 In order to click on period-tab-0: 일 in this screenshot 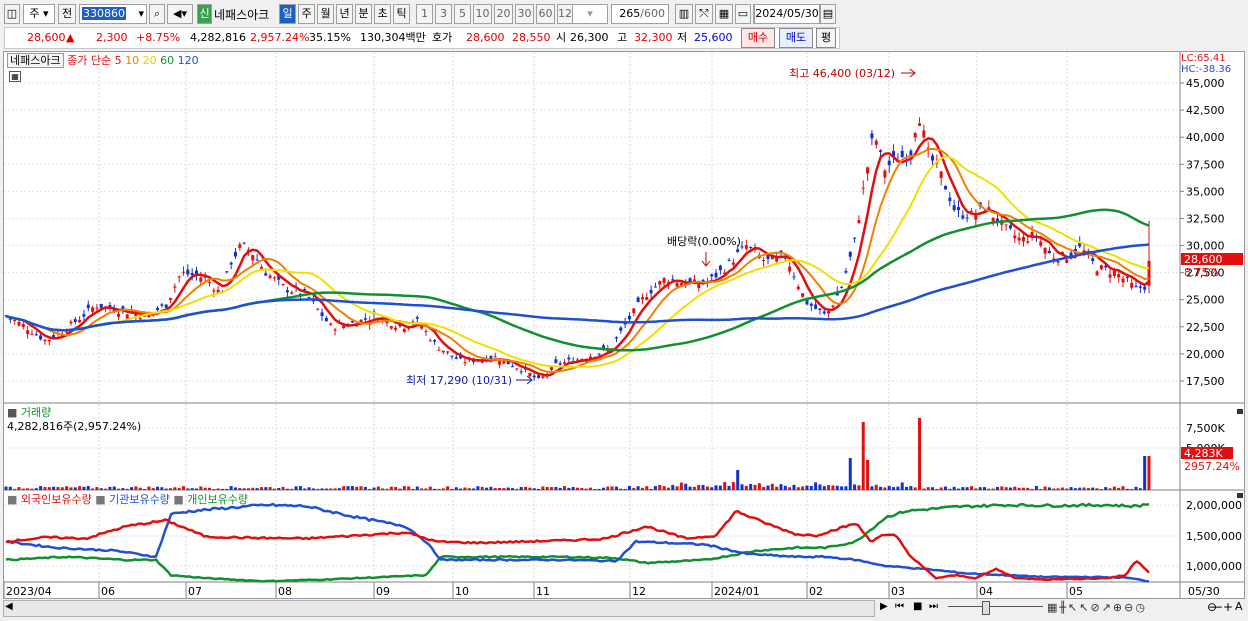, I will do `click(287, 14)`.